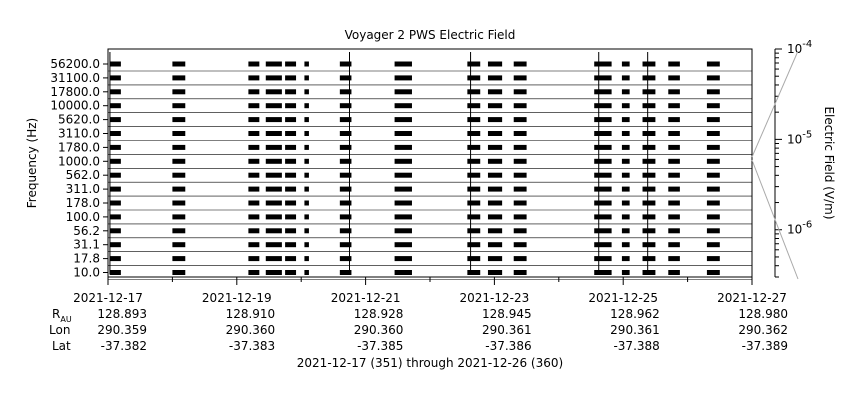  What do you see at coordinates (775, 219) in the screenshot?
I see `colorbar-connector` at bounding box center [775, 219].